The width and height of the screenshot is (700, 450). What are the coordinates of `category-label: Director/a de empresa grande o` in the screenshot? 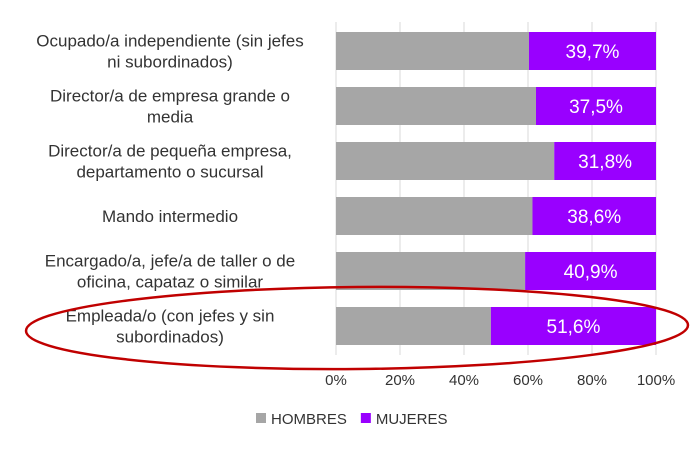 It's located at (170, 96).